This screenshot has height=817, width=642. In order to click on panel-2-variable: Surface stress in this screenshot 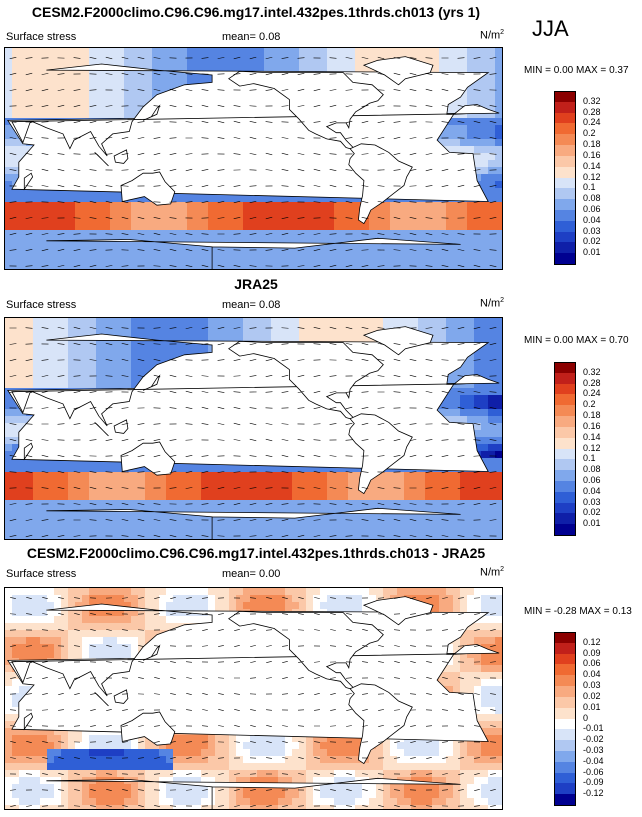, I will do `click(41, 305)`.